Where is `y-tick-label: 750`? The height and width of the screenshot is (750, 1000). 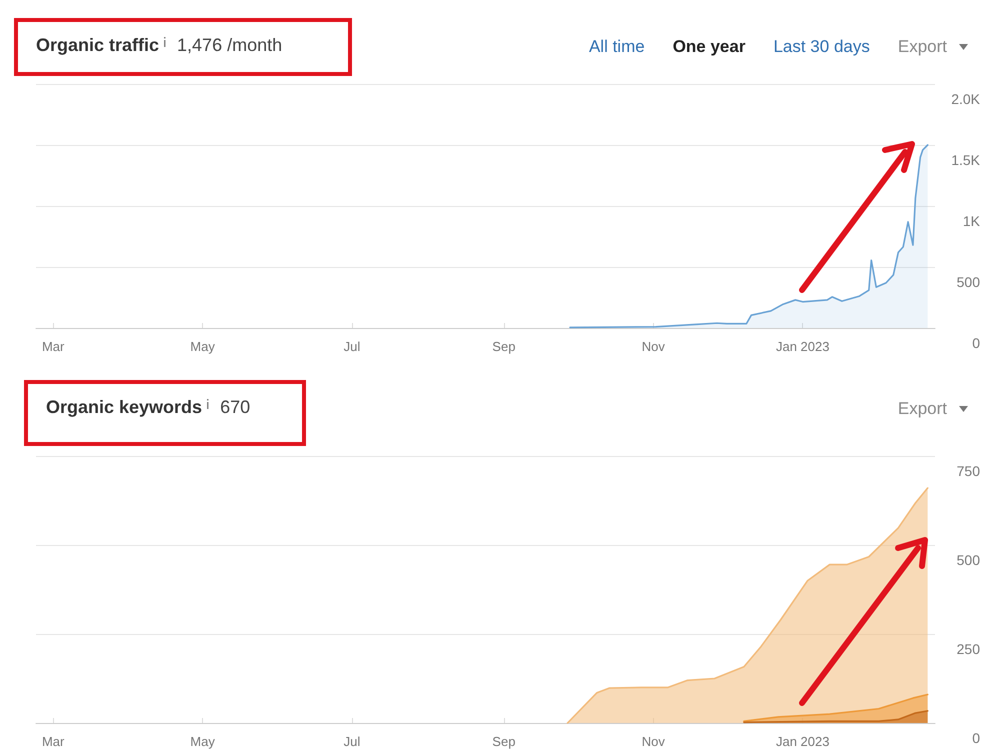 y-tick-label: 750 is located at coordinates (968, 471).